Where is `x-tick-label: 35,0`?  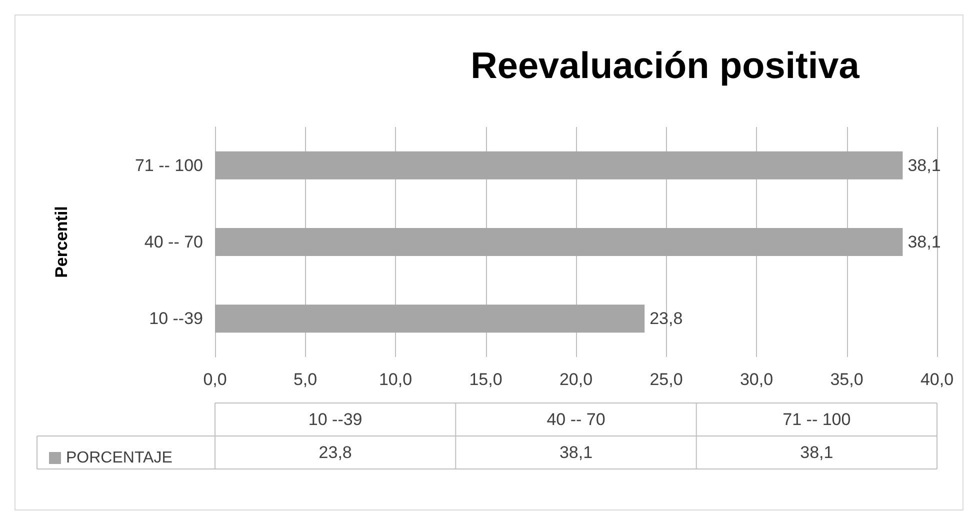
x-tick-label: 35,0 is located at coordinates (847, 379).